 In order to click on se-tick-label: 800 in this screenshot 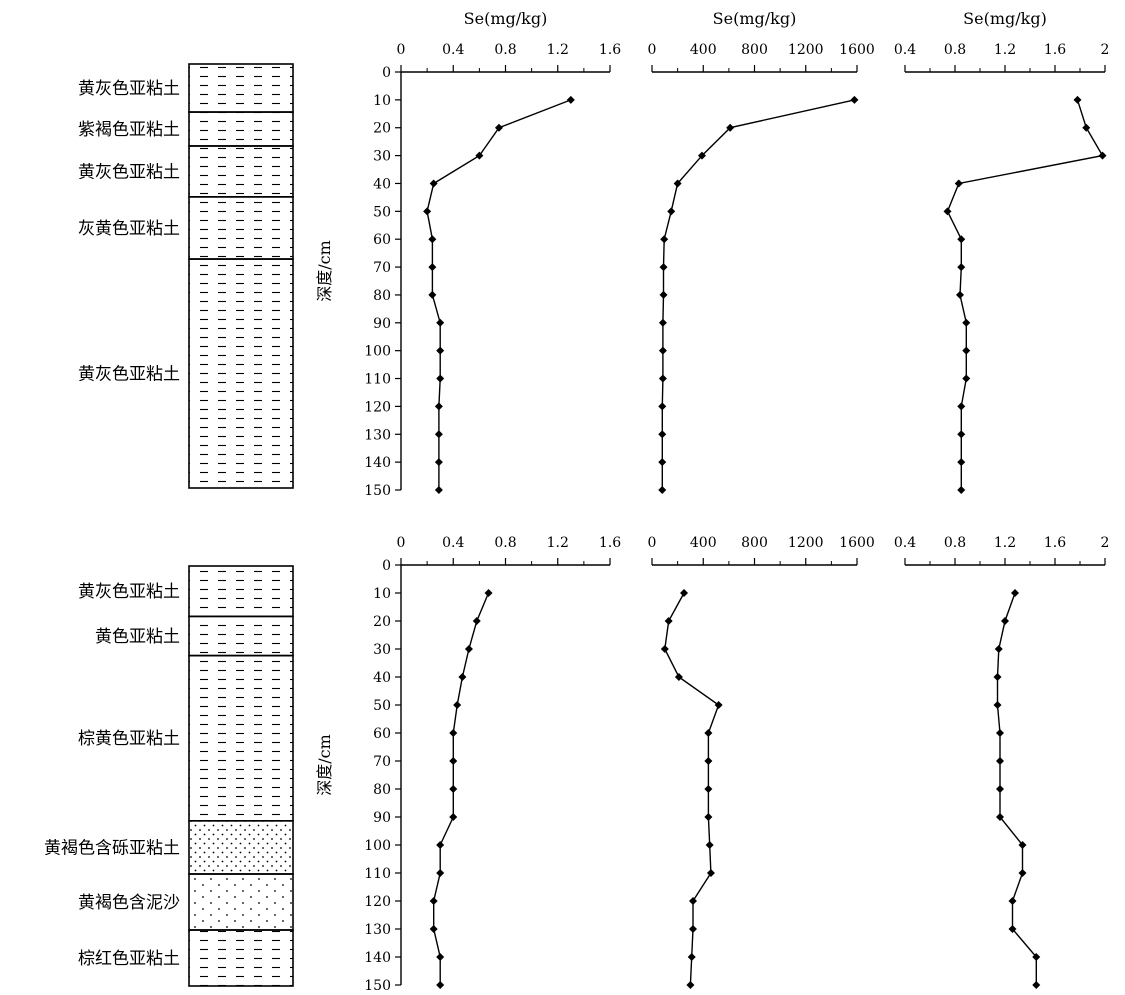, I will do `click(754, 543)`.